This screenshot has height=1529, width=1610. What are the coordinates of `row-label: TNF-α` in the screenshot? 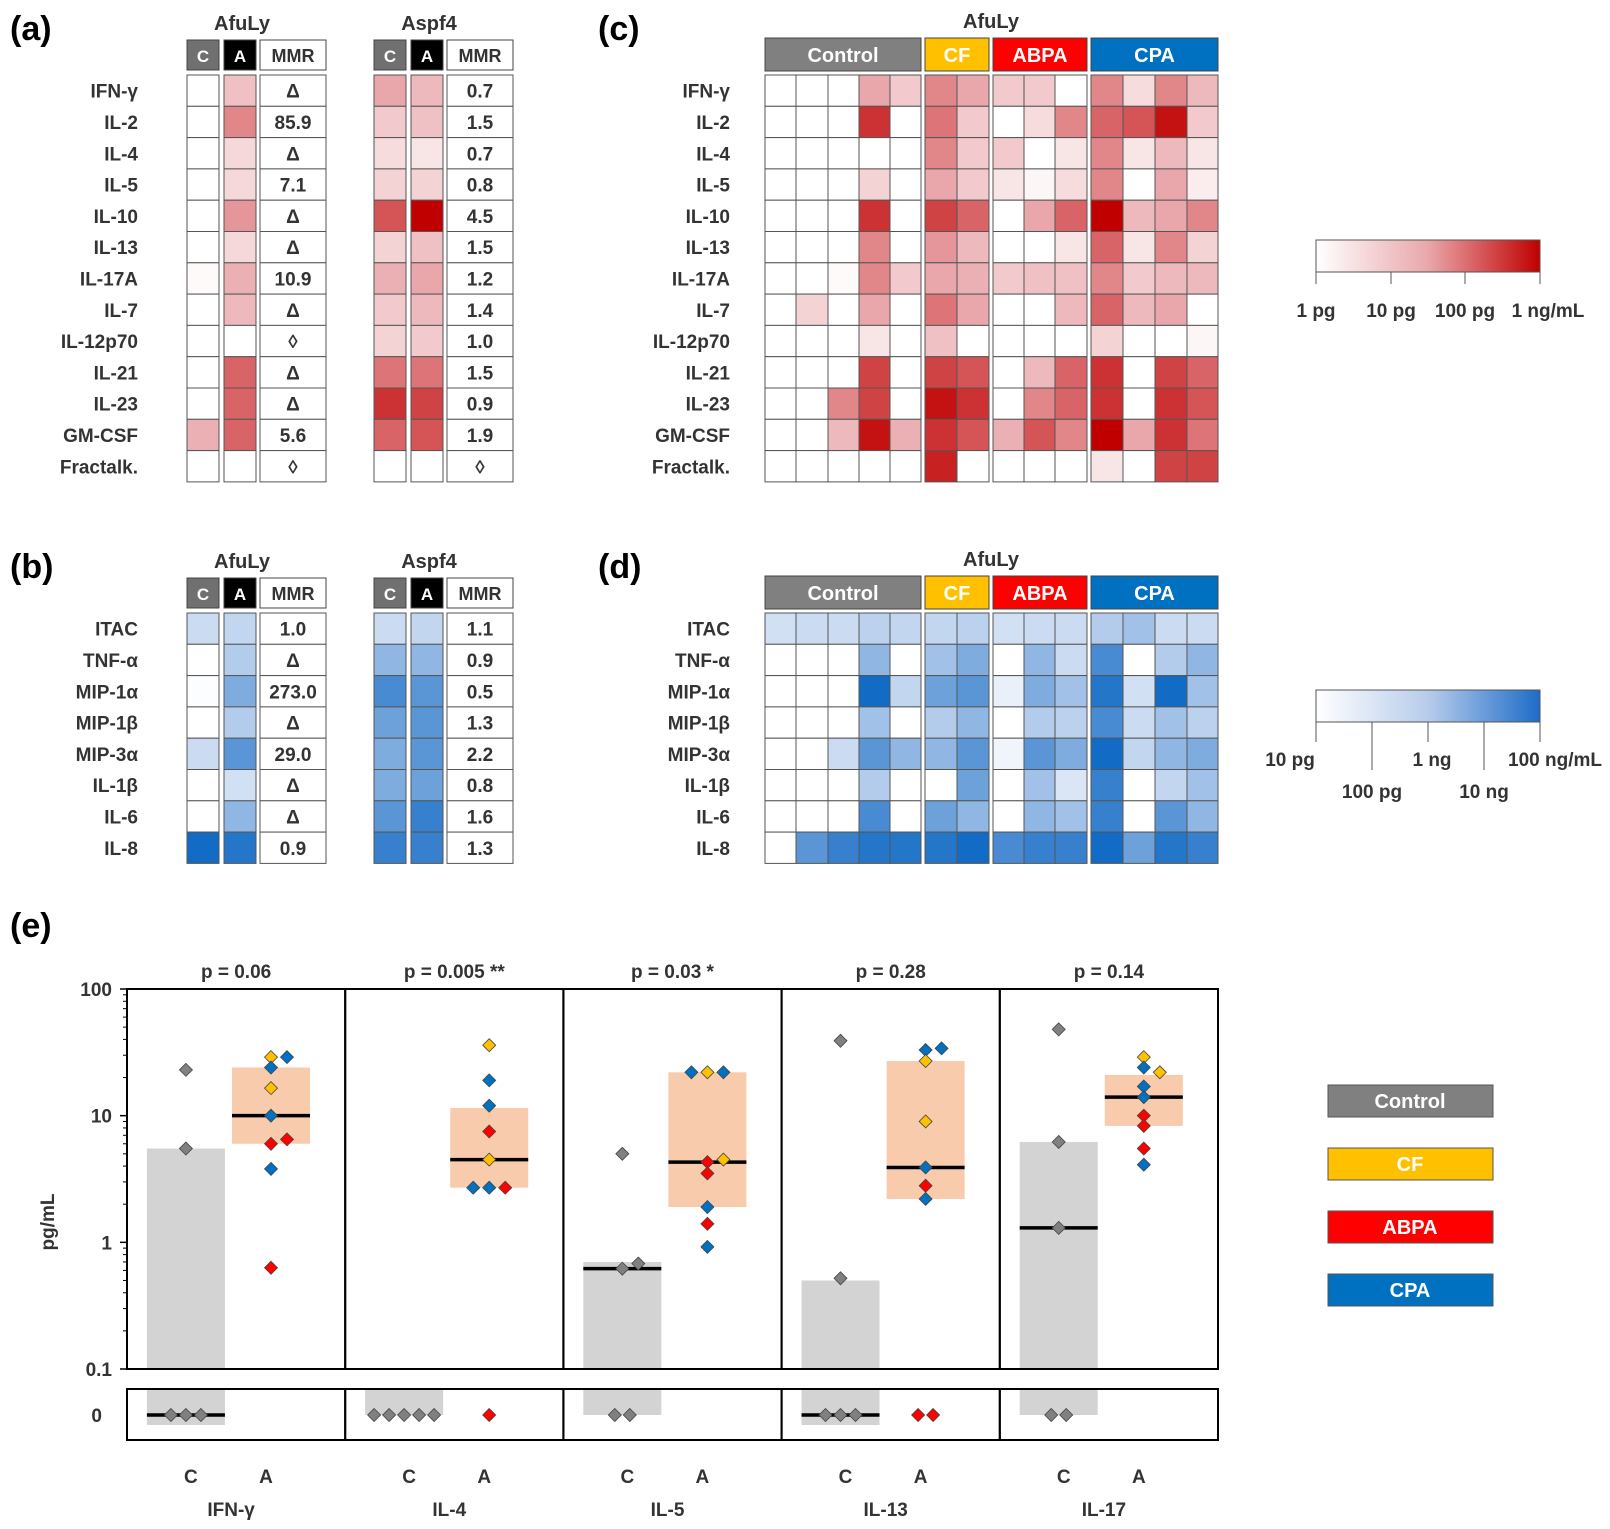 It's located at (702, 661).